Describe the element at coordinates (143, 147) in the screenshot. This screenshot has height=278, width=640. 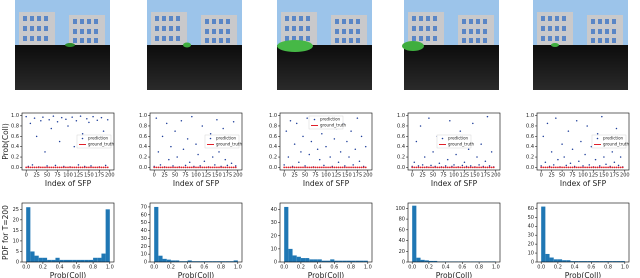
I see `y-tick-label: 0.4` at that location.